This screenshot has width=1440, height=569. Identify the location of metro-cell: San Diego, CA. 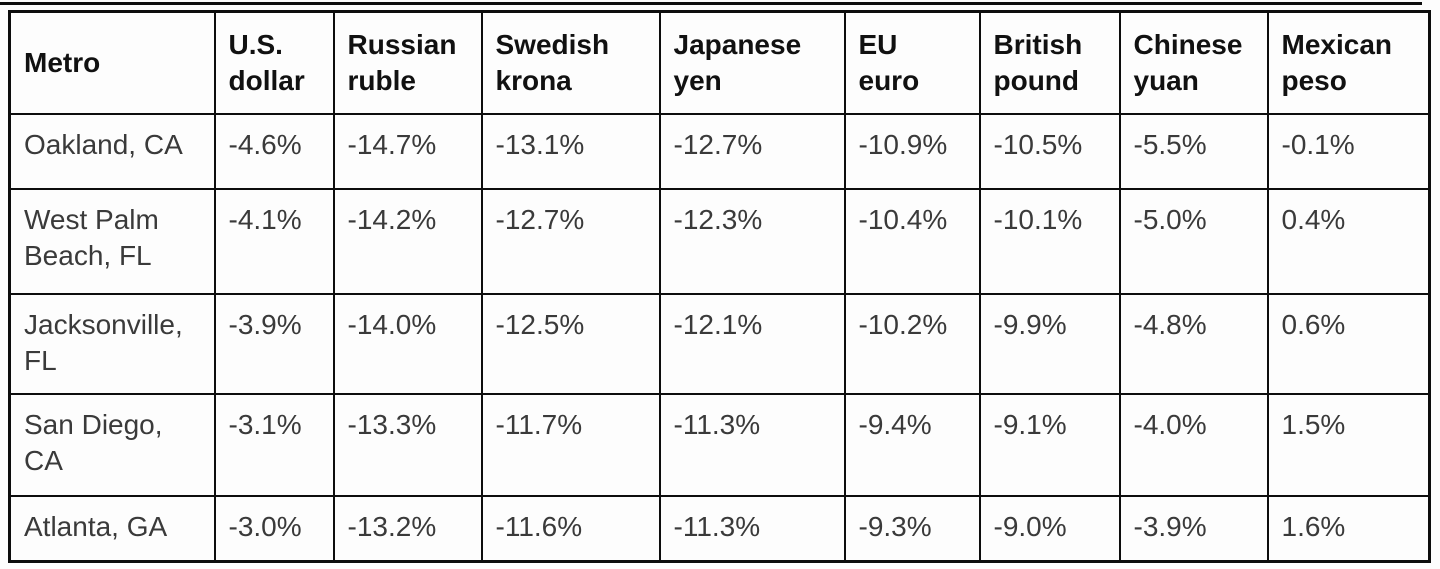
(112, 444).